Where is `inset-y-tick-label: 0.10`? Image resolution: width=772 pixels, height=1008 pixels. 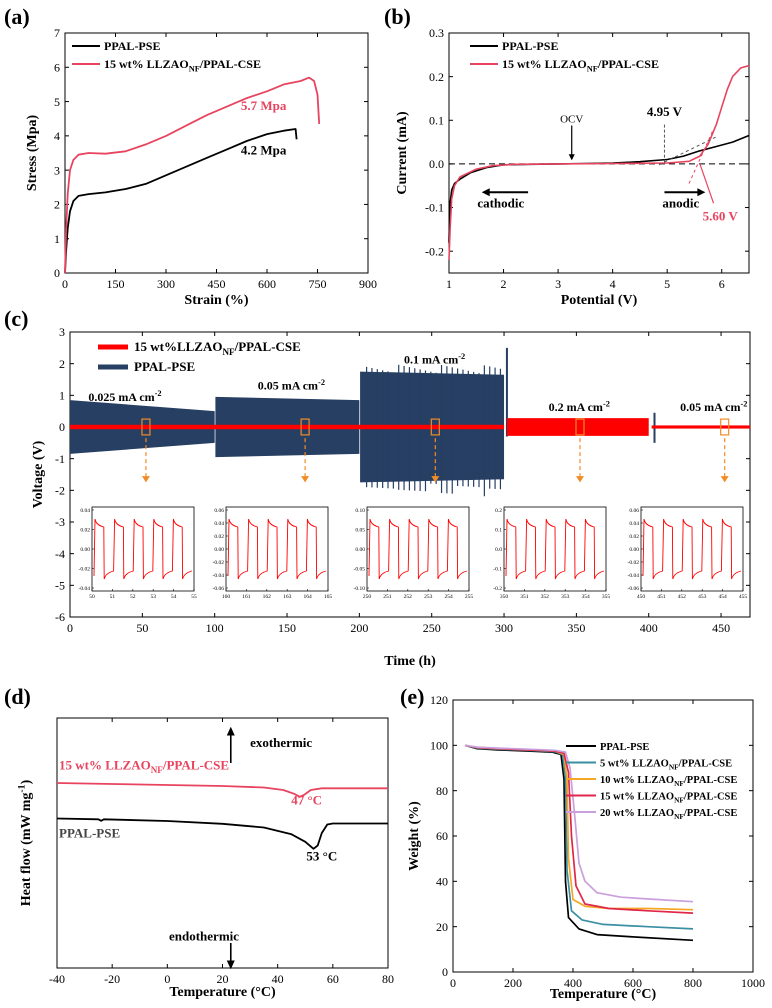 inset-y-tick-label: 0.10 is located at coordinates (360, 511).